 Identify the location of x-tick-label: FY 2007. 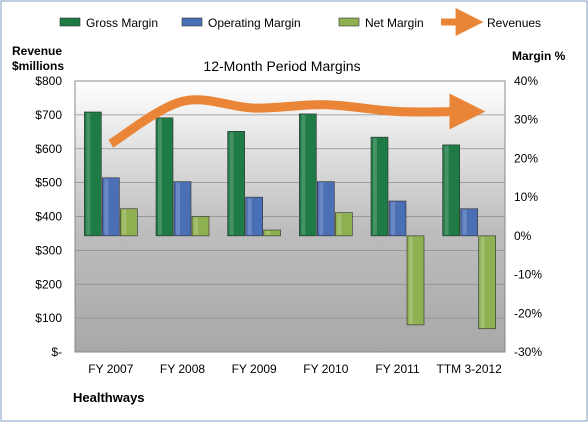
(110, 369).